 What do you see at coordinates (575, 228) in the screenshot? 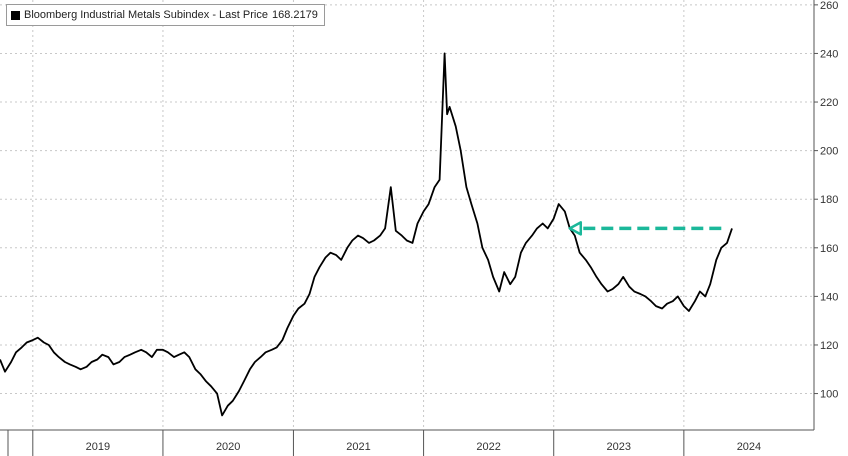
I see `annotation-arrowhead` at bounding box center [575, 228].